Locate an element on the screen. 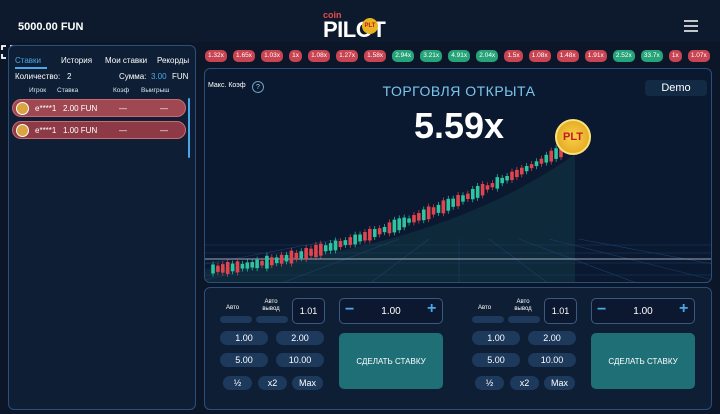  menu-icon is located at coordinates (691, 26).